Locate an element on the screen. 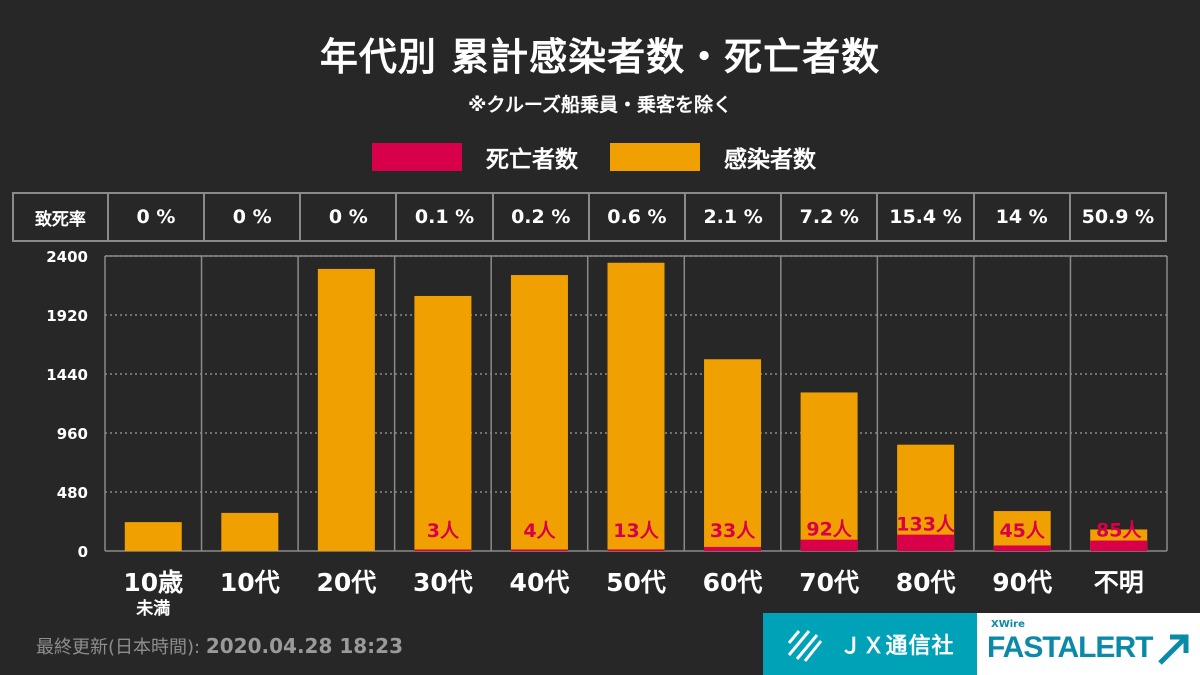 The image size is (1200, 675). x-category-label-sub: 未満 is located at coordinates (152, 608).